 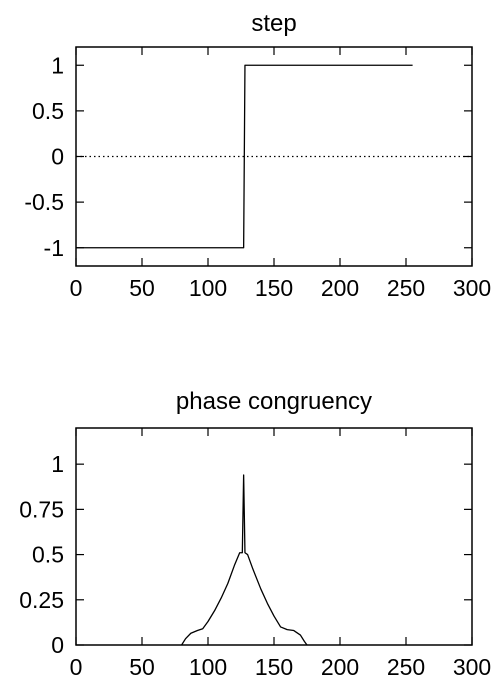 I want to click on step-y-tick-label: 1, so click(x=57, y=65).